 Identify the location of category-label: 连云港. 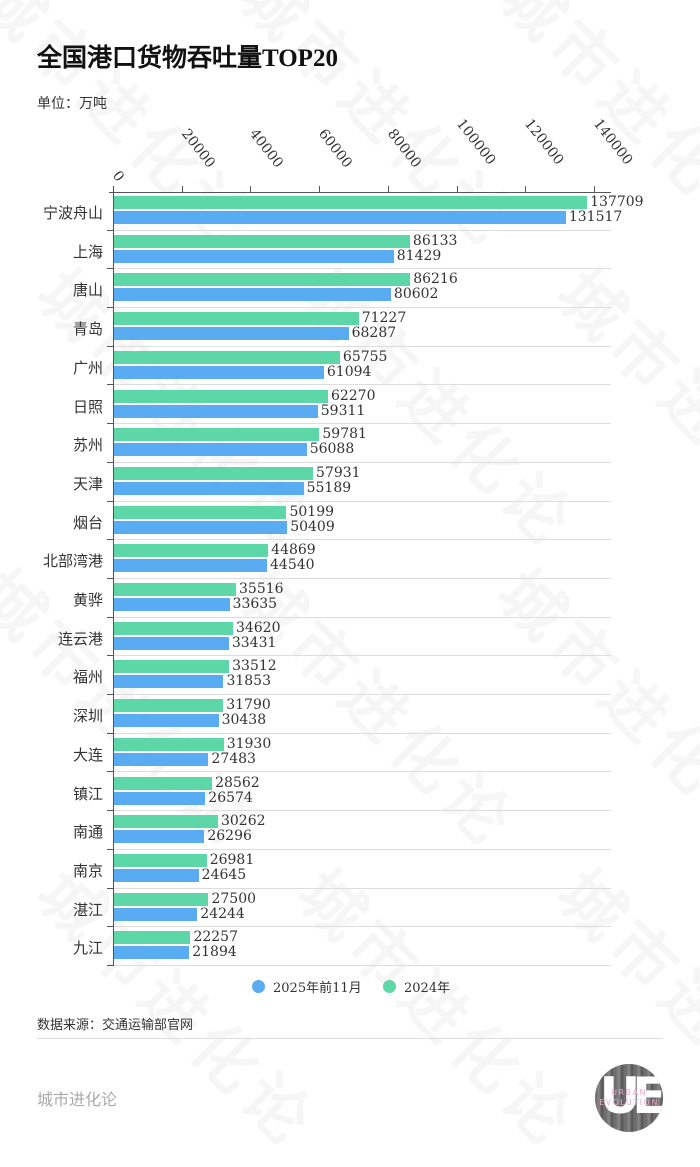
(80, 638).